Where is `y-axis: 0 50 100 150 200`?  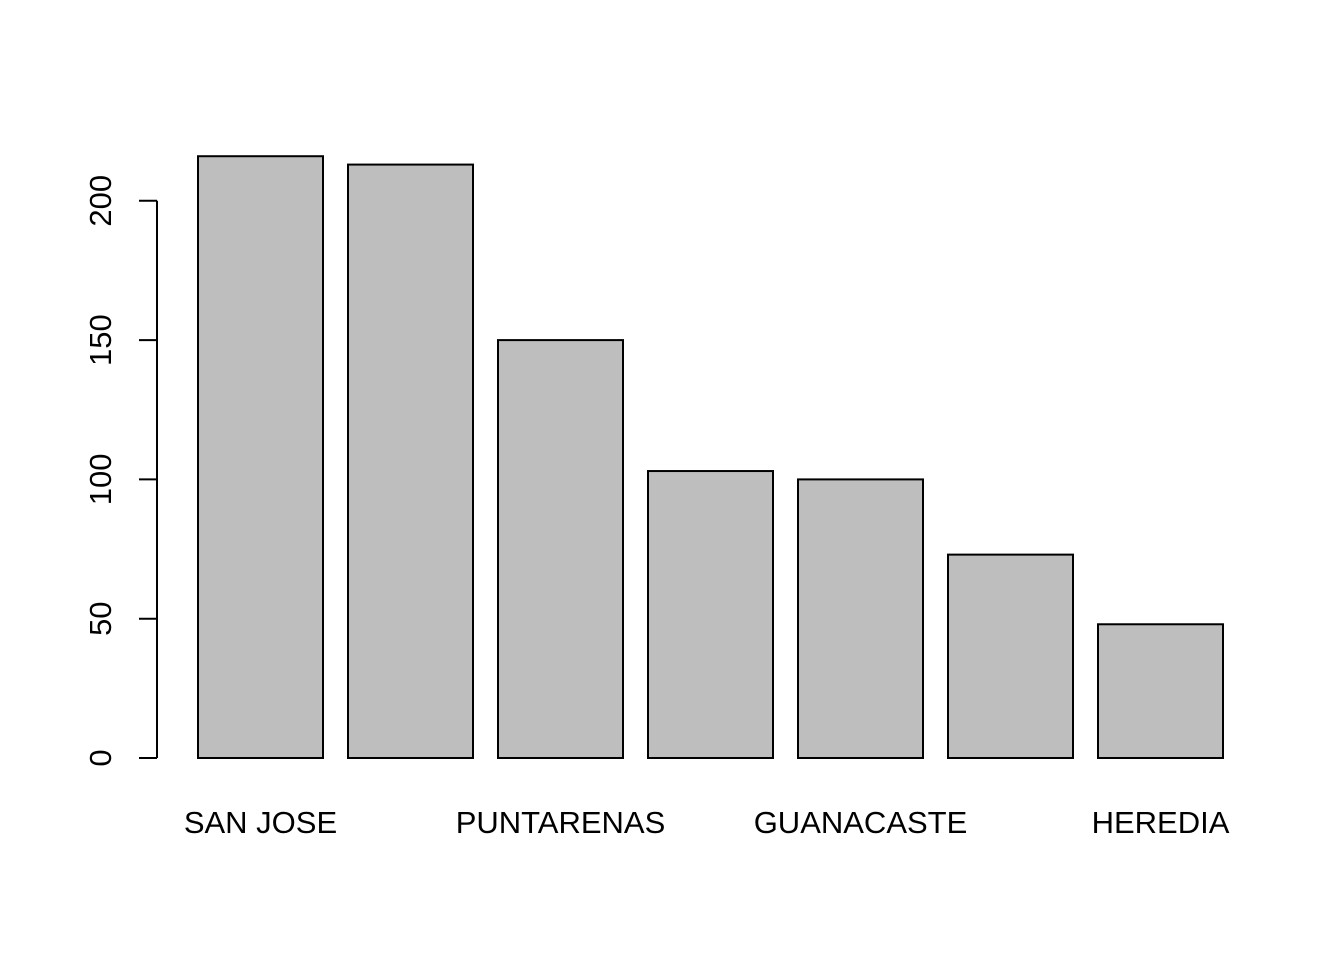 y-axis: 0 50 100 150 200 is located at coordinates (120, 471).